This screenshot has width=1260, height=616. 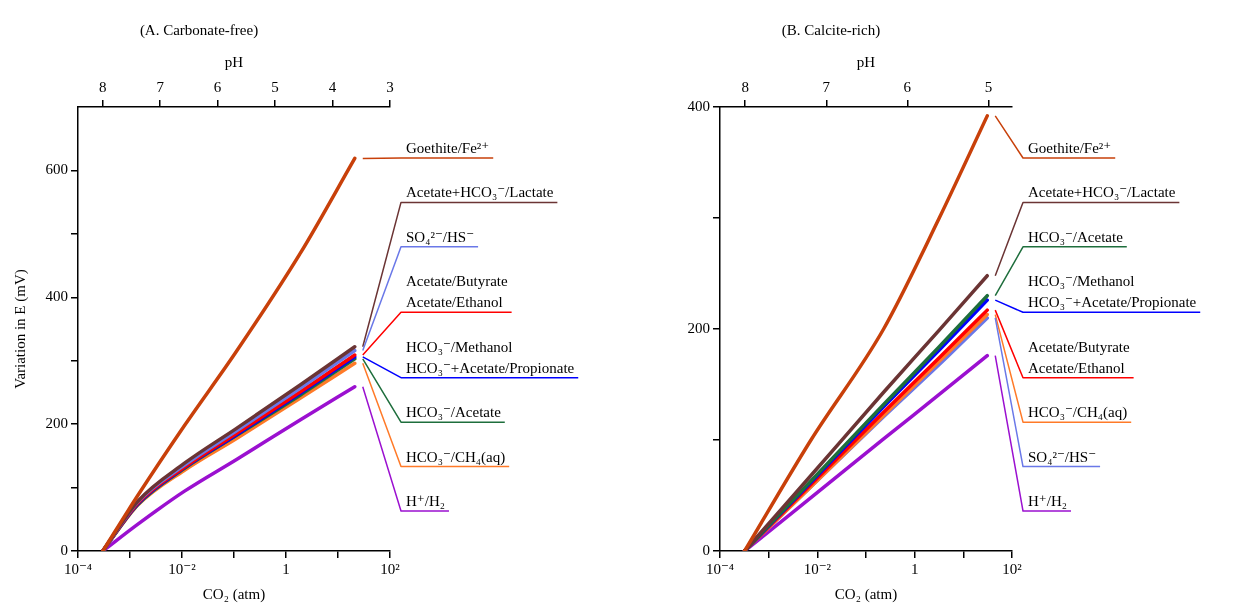 What do you see at coordinates (199, 30) in the screenshot?
I see `chart-title: (A. Carbonate-free)` at bounding box center [199, 30].